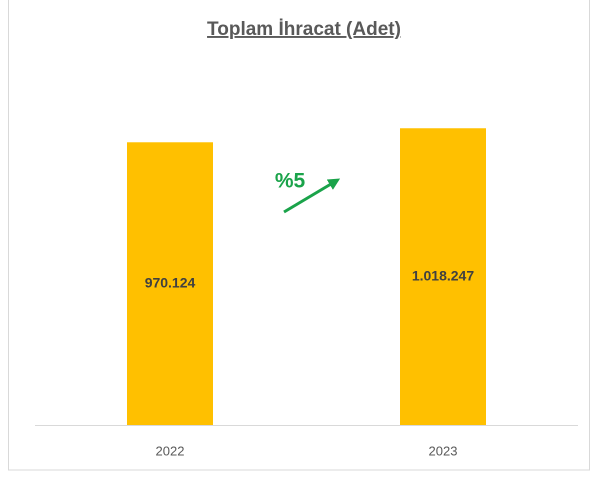 The height and width of the screenshot is (487, 593). I want to click on annotation: %5, so click(290, 181).